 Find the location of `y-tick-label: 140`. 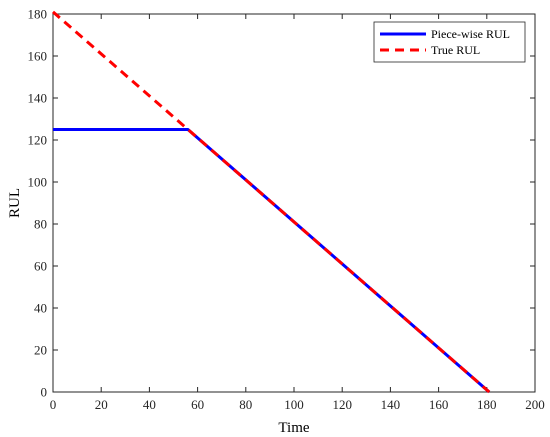

y-tick-label: 140 is located at coordinates (38, 98).